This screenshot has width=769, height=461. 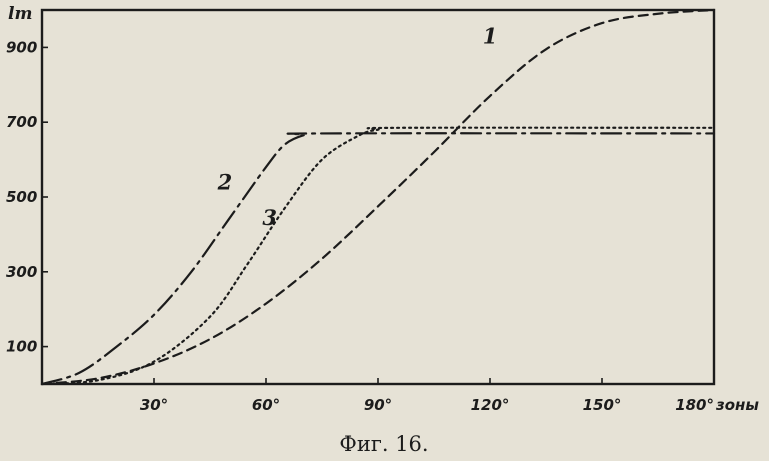 What do you see at coordinates (21, 197) in the screenshot?
I see `y-tick-label: 500` at bounding box center [21, 197].